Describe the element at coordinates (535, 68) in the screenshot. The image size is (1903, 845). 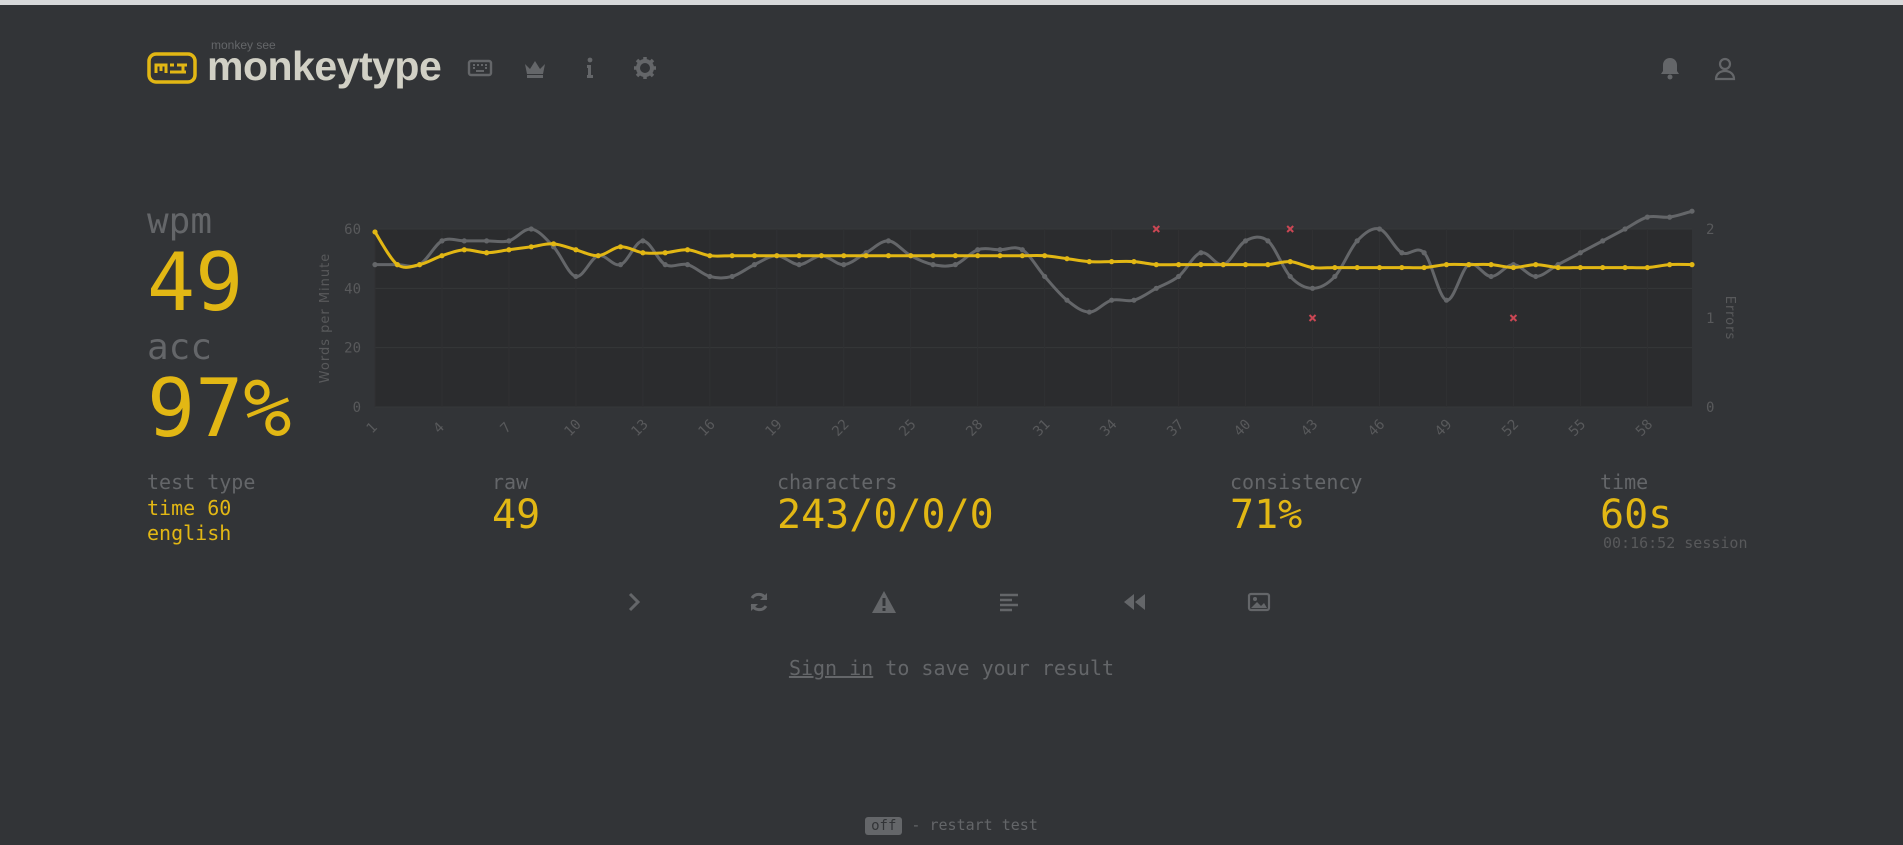
I see `crown-icon` at that location.